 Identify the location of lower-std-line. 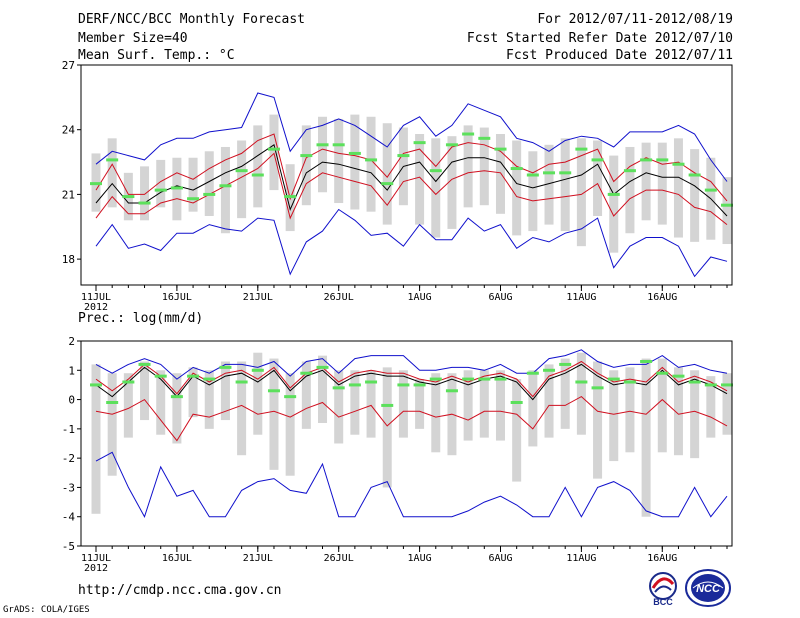
(411, 188).